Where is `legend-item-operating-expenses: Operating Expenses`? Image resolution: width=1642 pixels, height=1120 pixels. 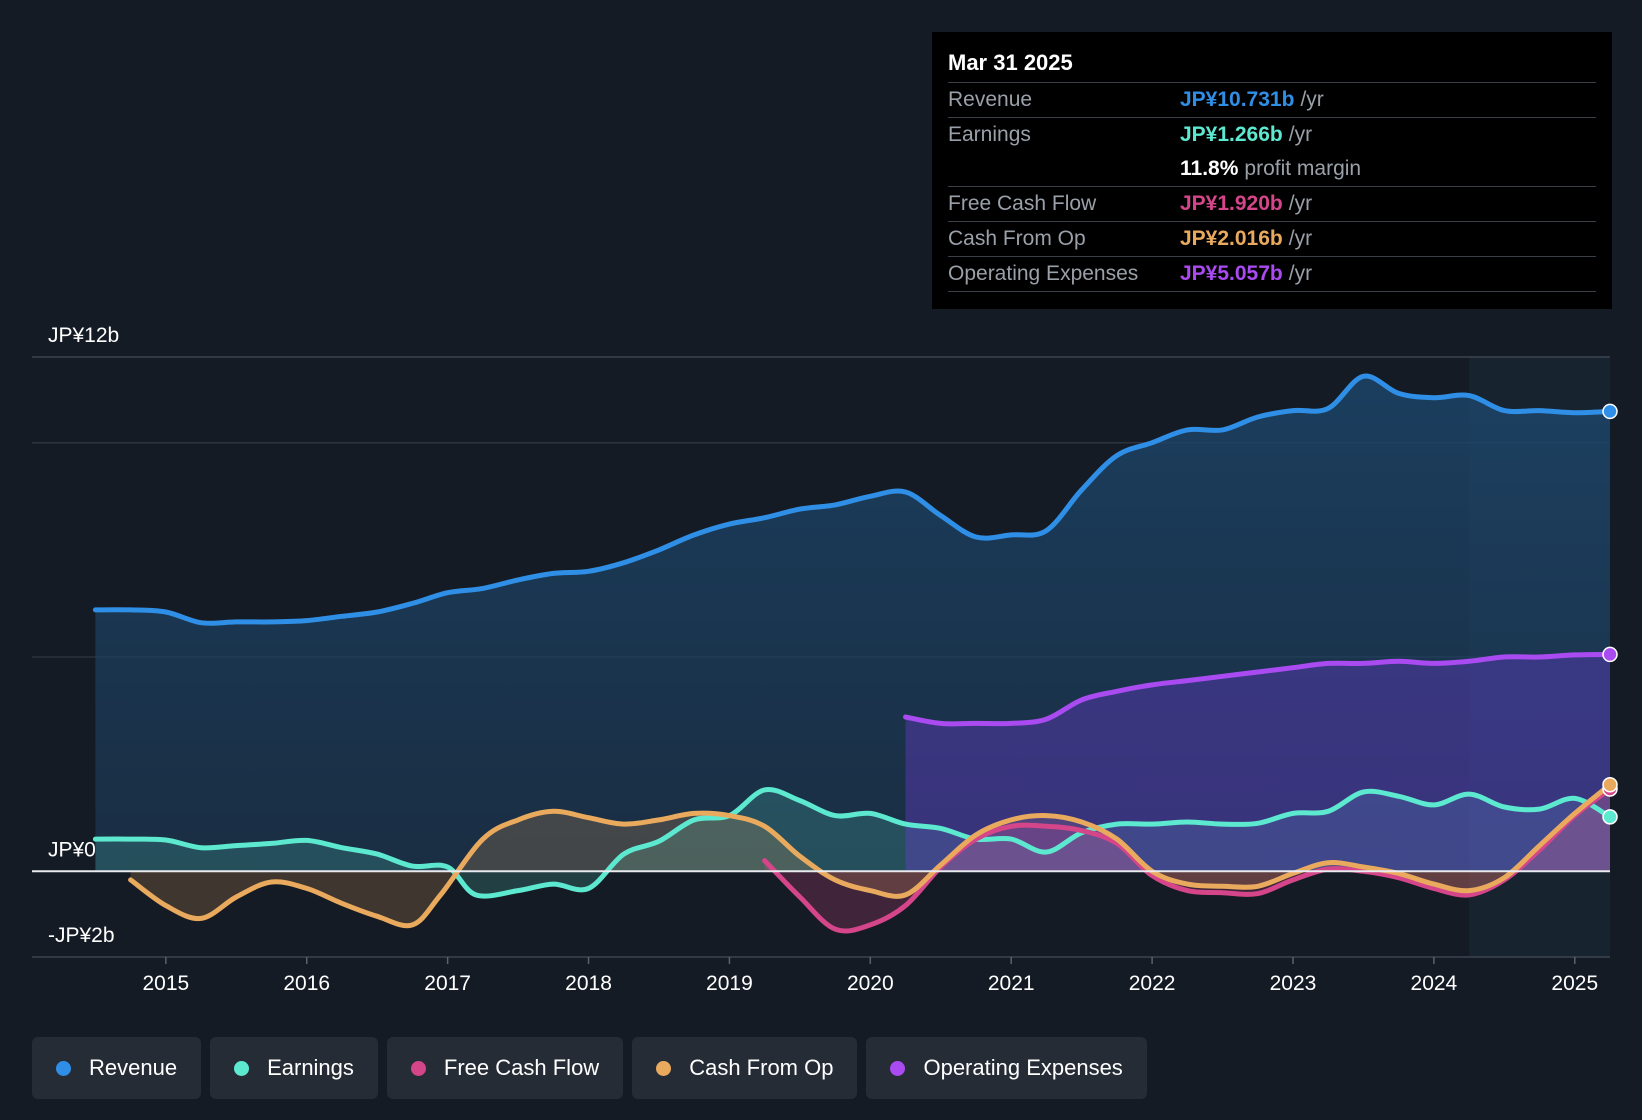 legend-item-operating-expenses: Operating Expenses is located at coordinates (1006, 1068).